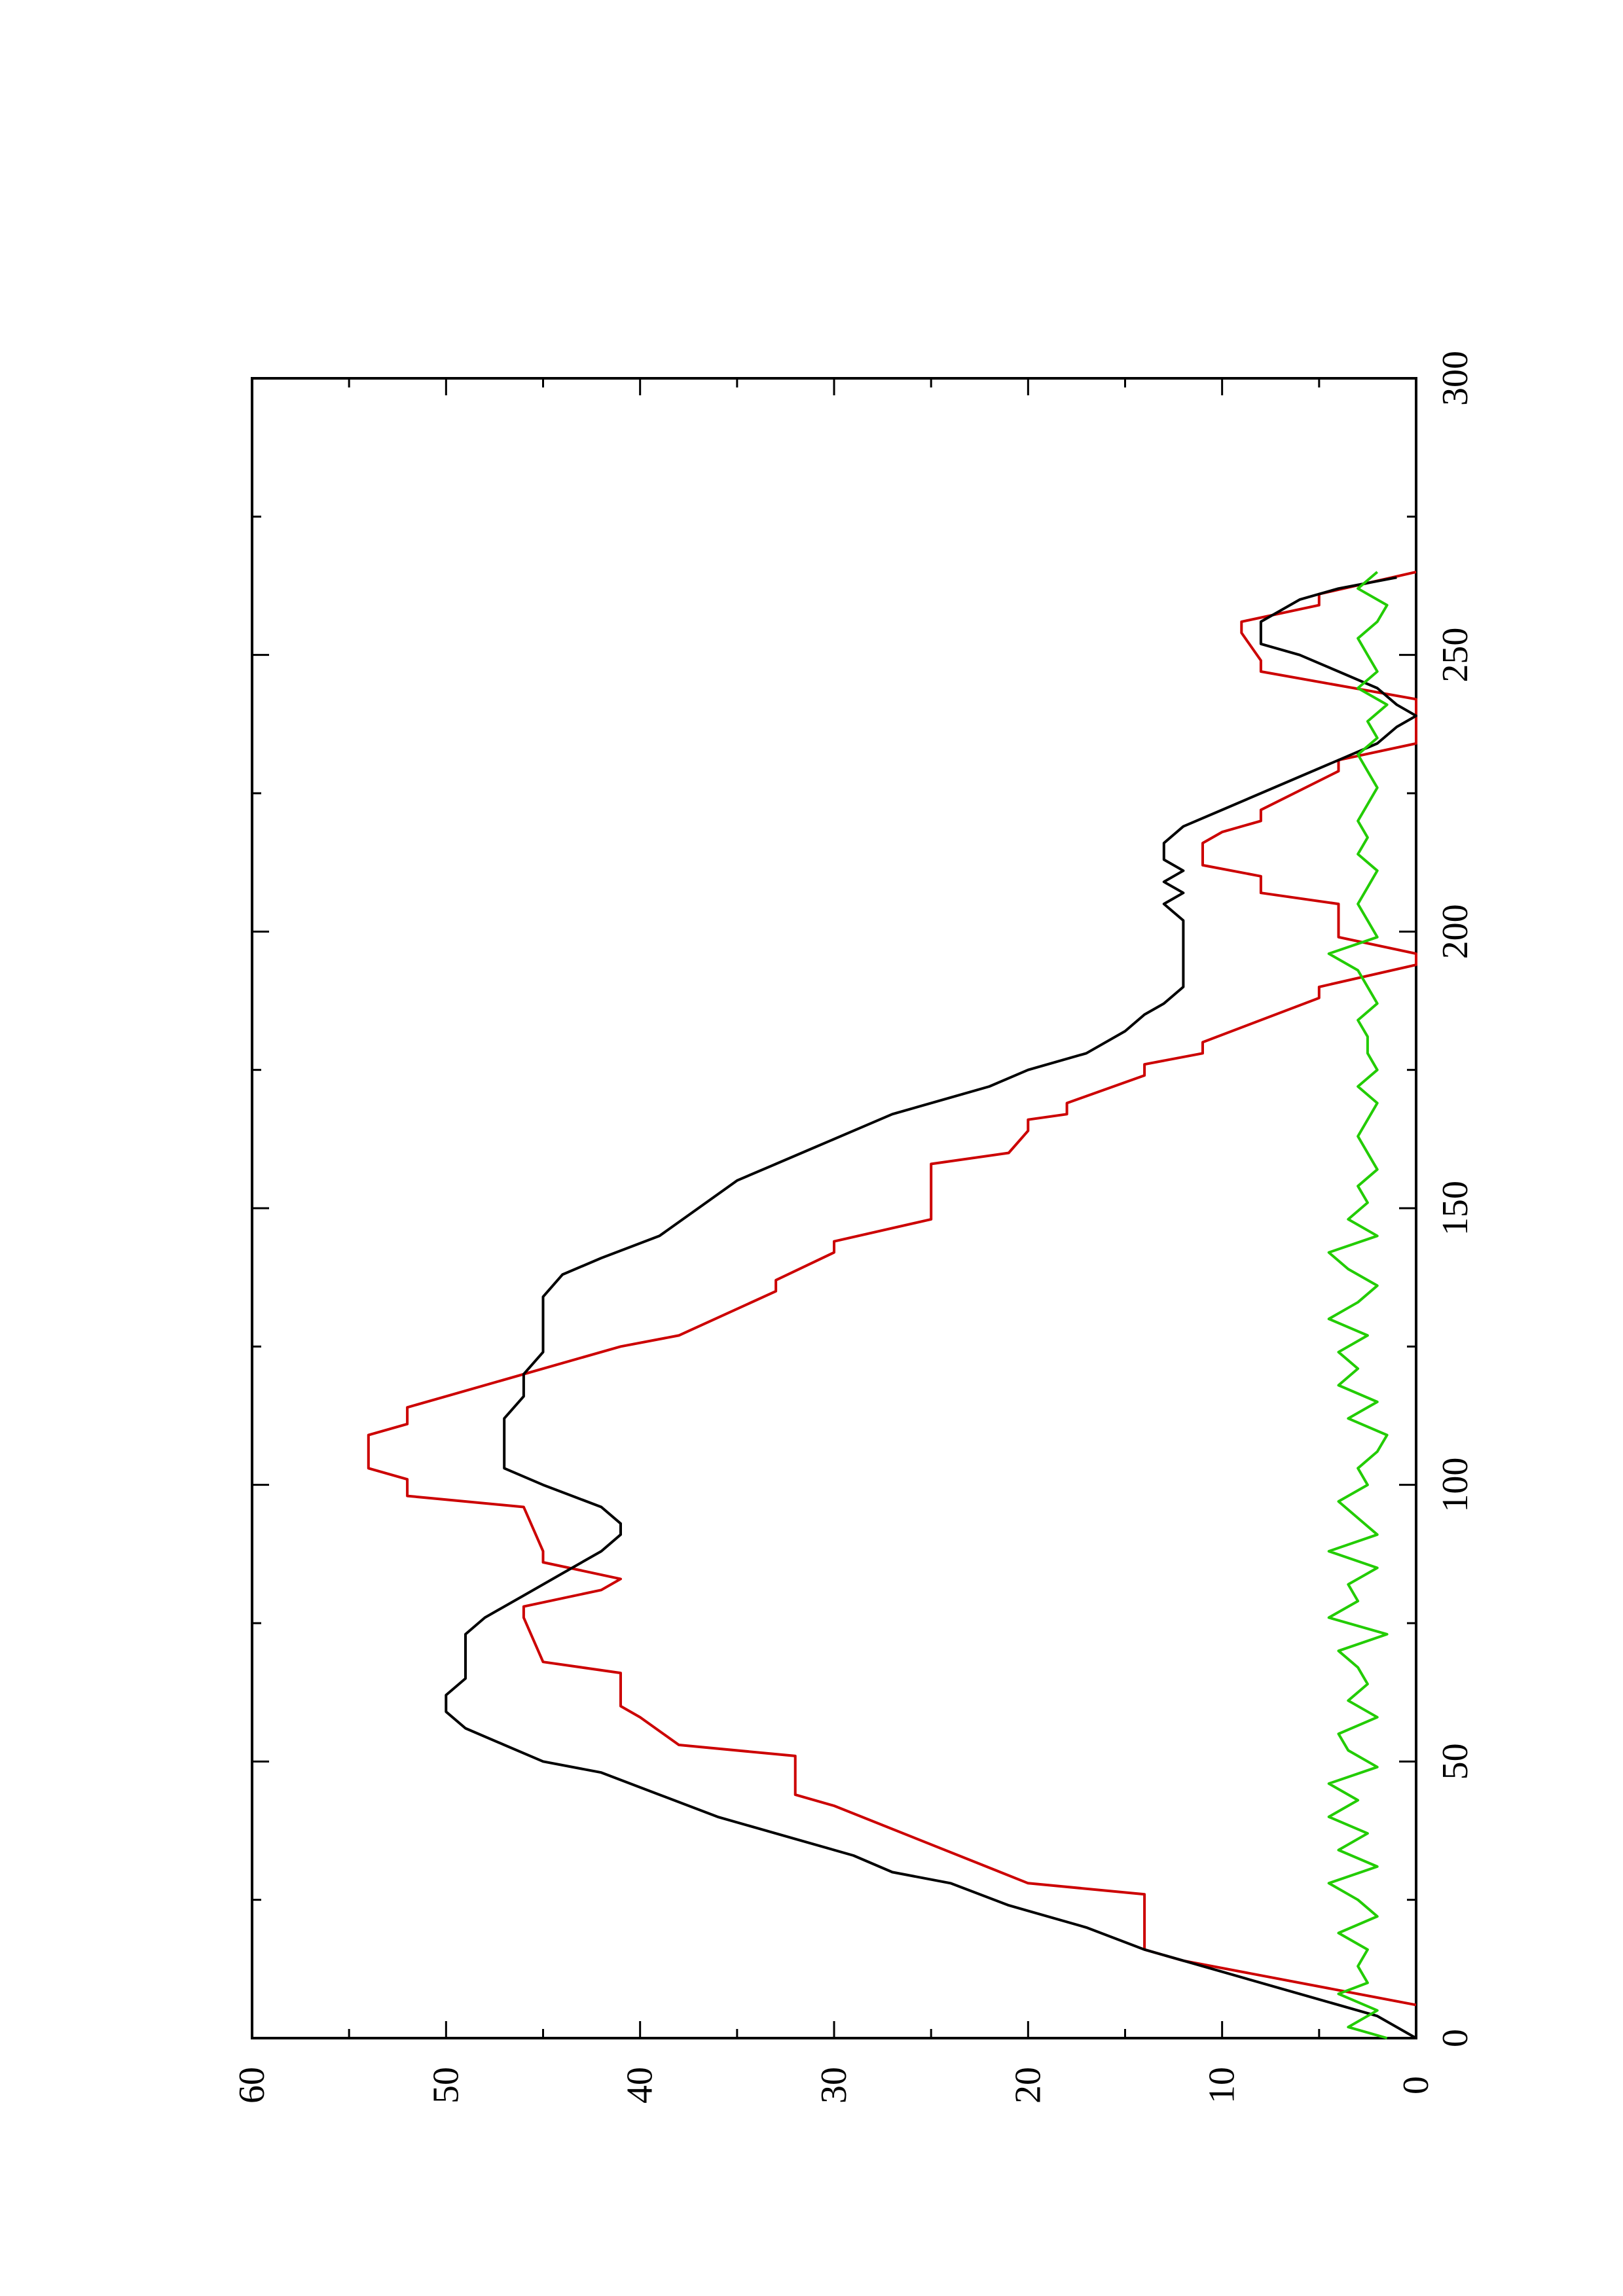 This screenshot has width=1623, height=2296. Describe the element at coordinates (1222, 2085) in the screenshot. I see `y-tick-label-10: 10` at that location.